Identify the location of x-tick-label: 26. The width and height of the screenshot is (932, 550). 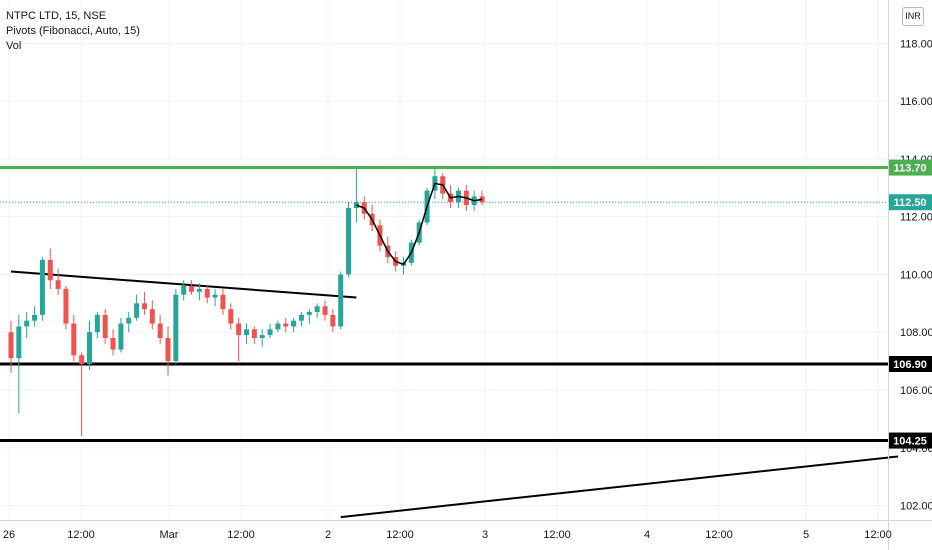
(9, 535).